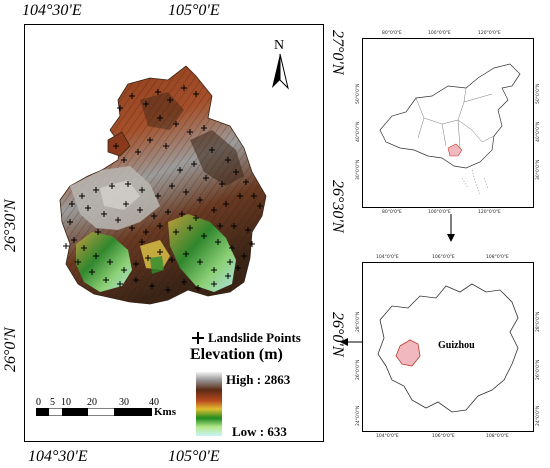  Describe the element at coordinates (392, 33) in the screenshot. I see `china-top-tick-1: 80°0'0"E` at that location.